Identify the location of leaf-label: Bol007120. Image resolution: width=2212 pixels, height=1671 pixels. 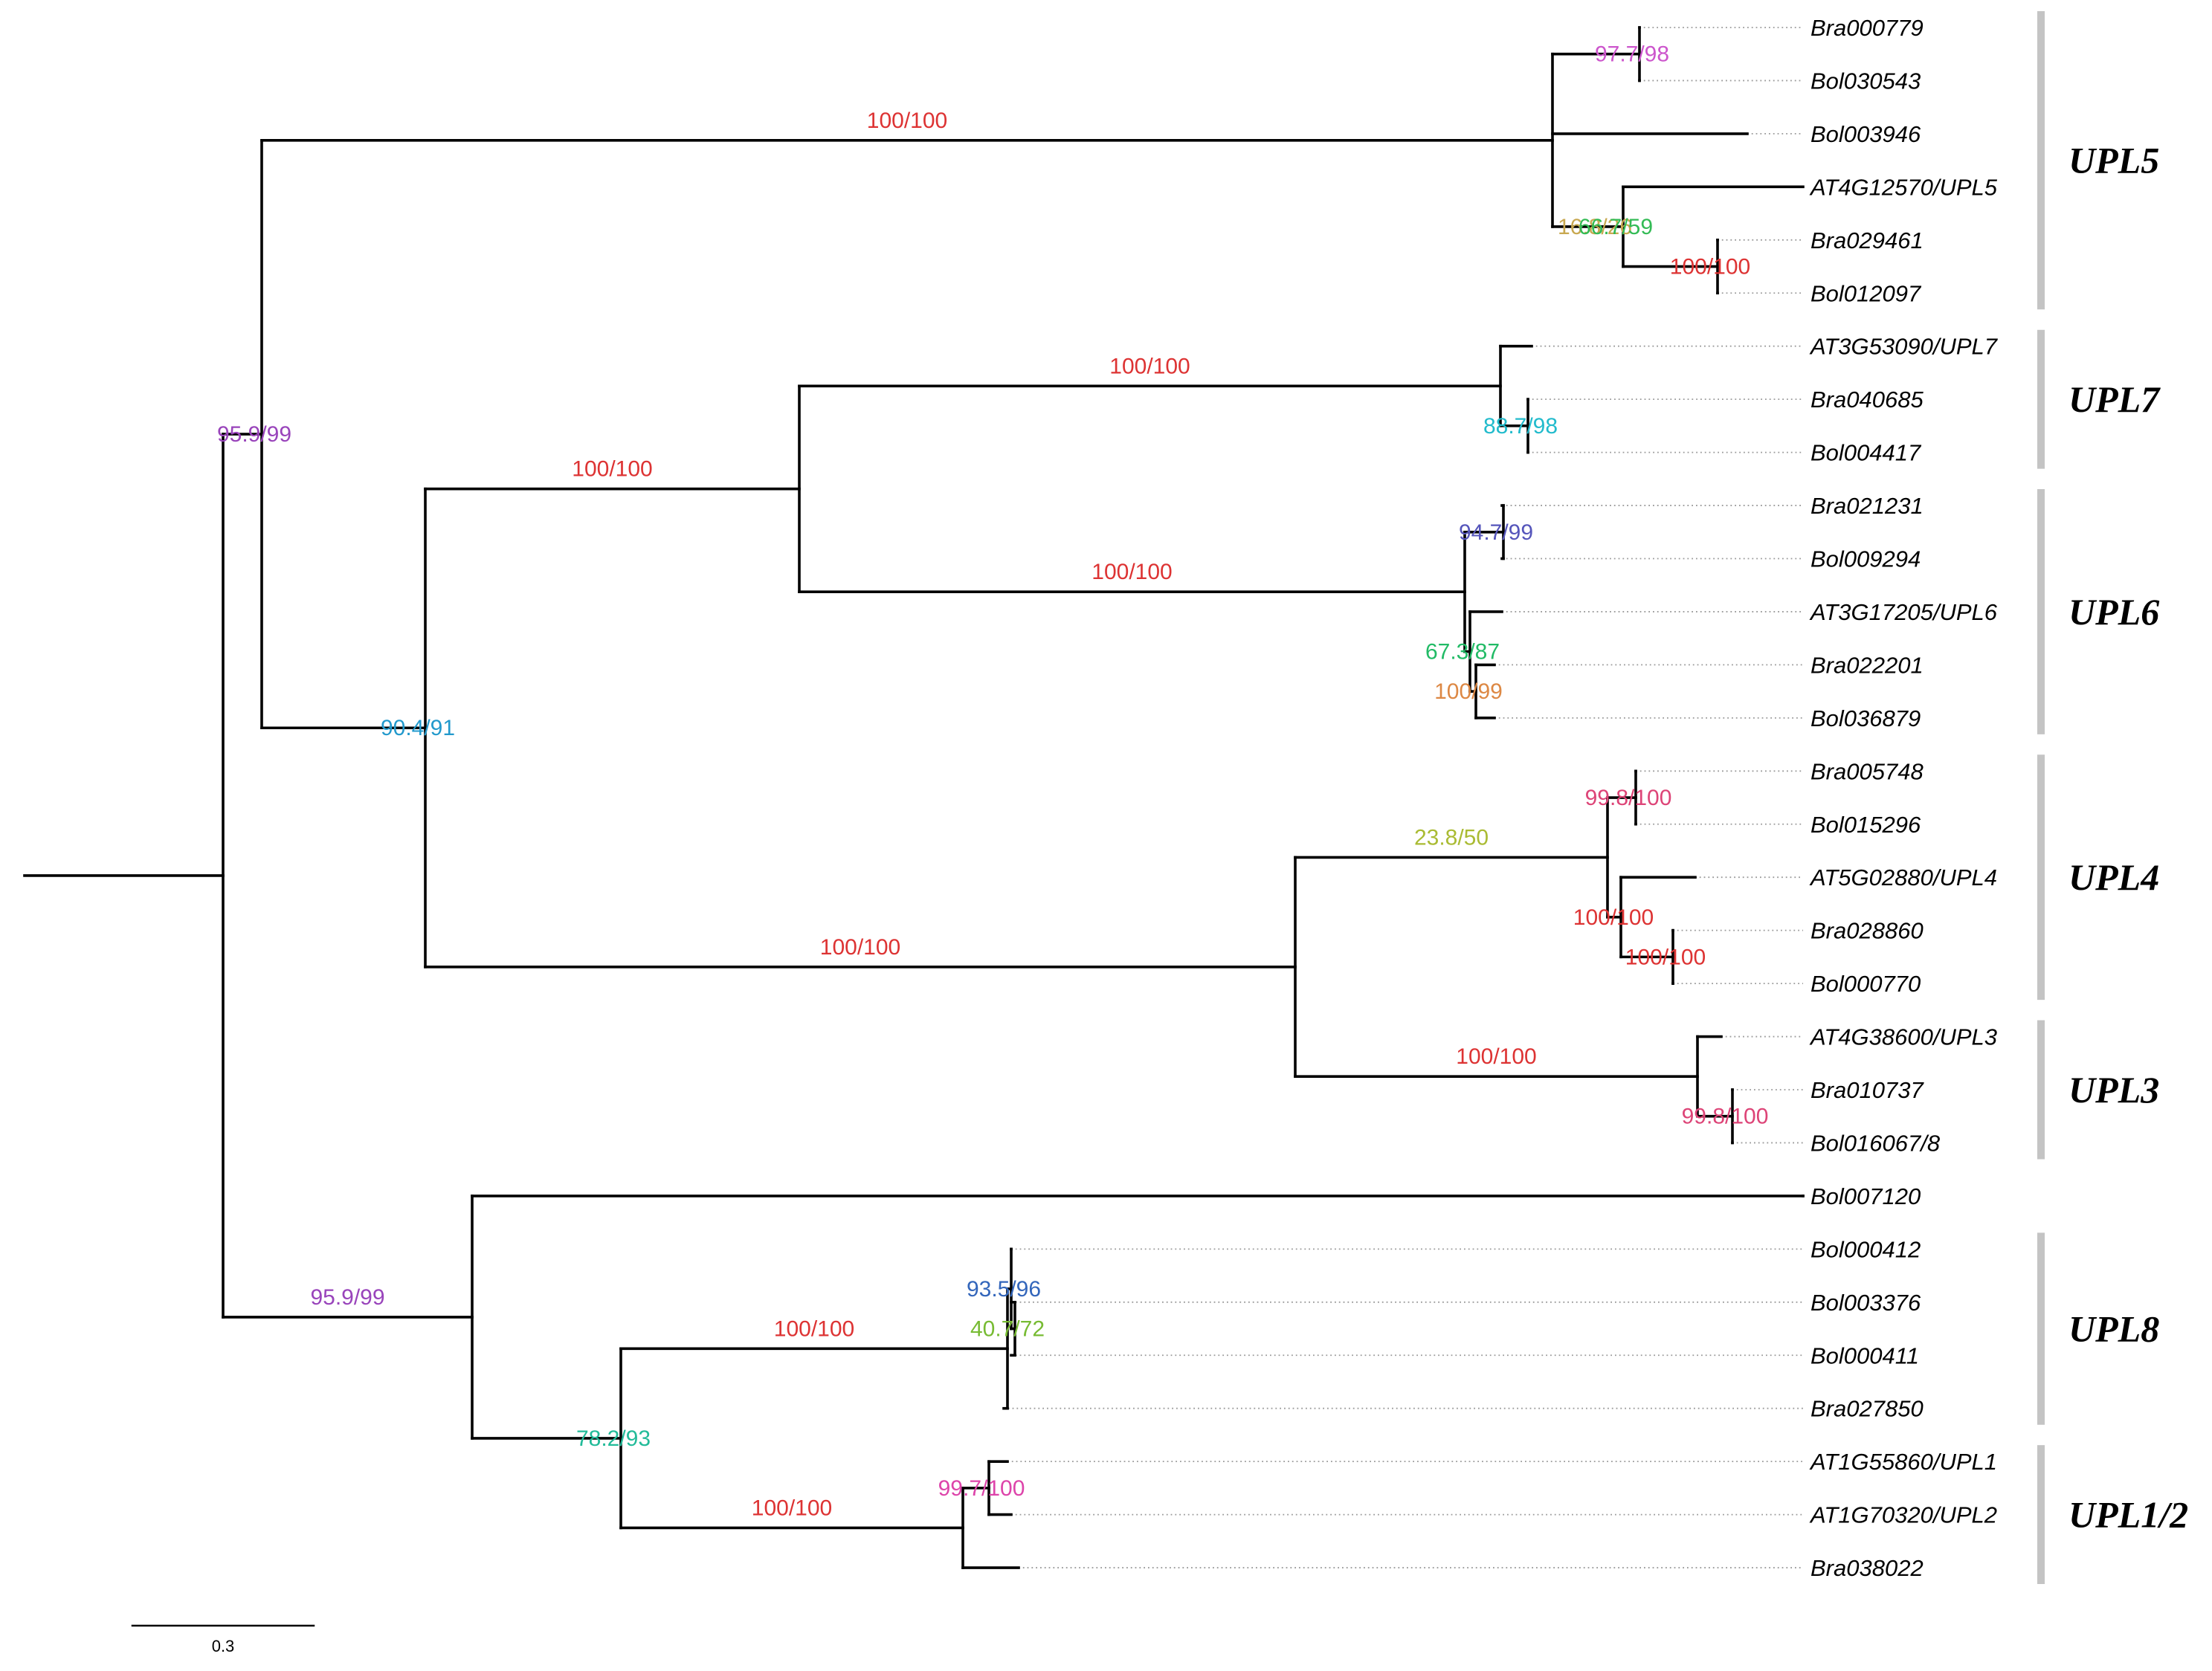
(1866, 1196).